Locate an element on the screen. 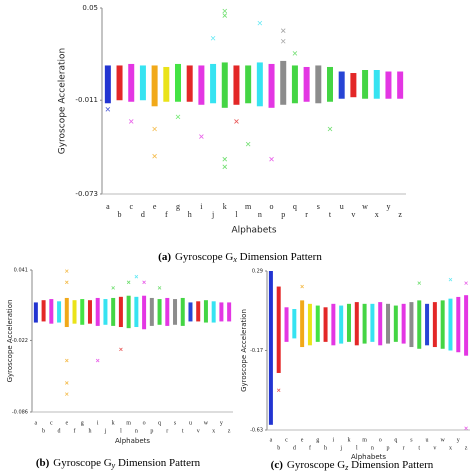 Image resolution: width=474 pixels, height=471 pixels. x-tick-label: e is located at coordinates (155, 206).